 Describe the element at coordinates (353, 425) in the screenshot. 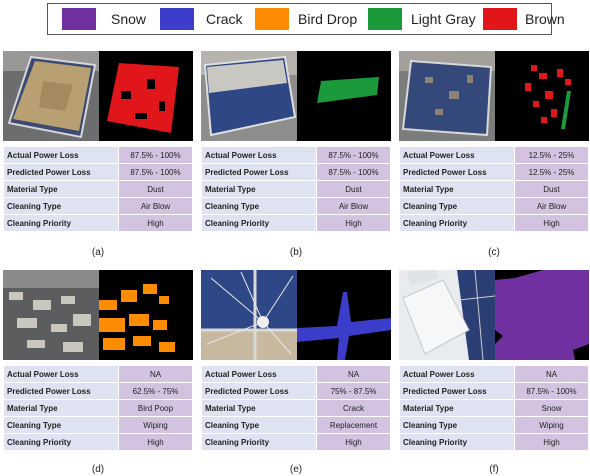

I see `value-cleaning-type: Replacement` at that location.